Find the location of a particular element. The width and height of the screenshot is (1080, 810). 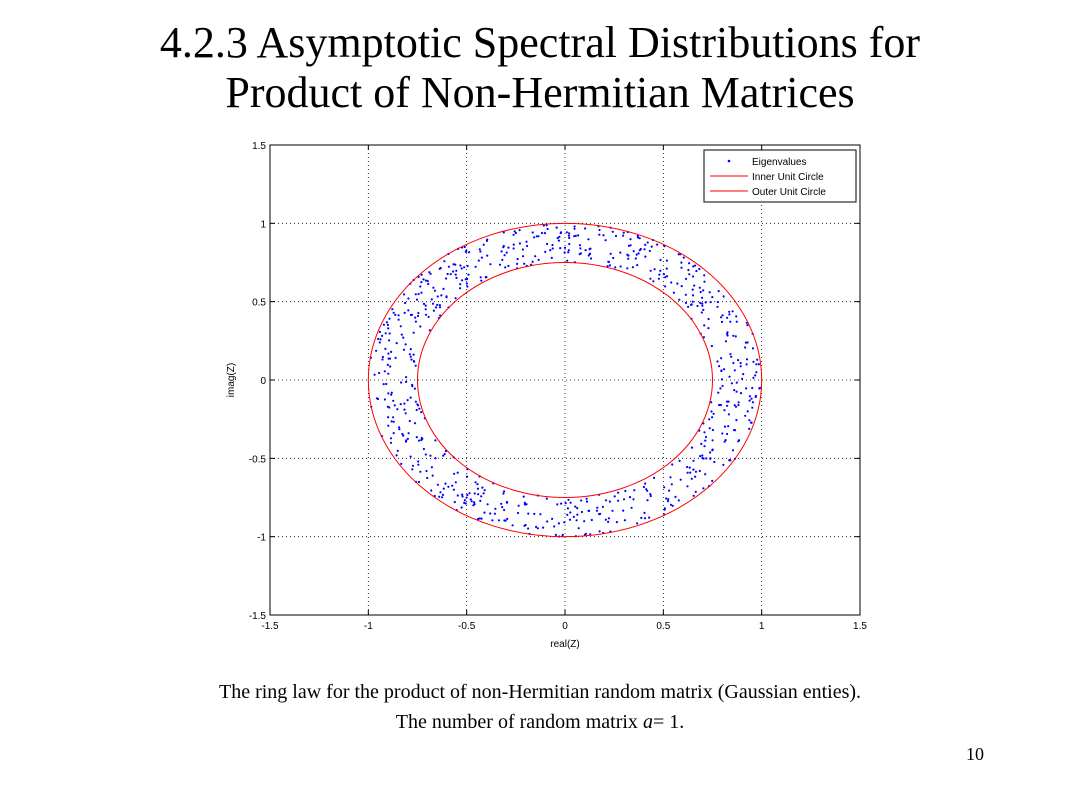

x-tick-label: -1 is located at coordinates (368, 626).